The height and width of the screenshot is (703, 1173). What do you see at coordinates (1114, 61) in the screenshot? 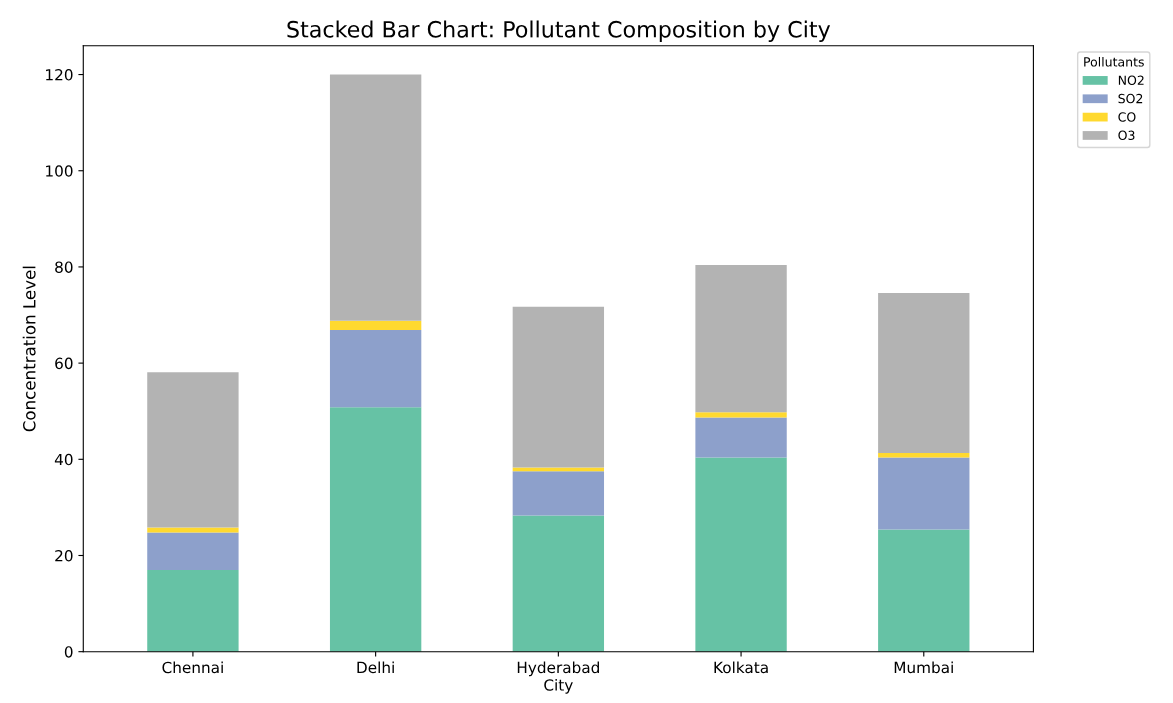
I see `legend-title: Pollutants` at bounding box center [1114, 61].